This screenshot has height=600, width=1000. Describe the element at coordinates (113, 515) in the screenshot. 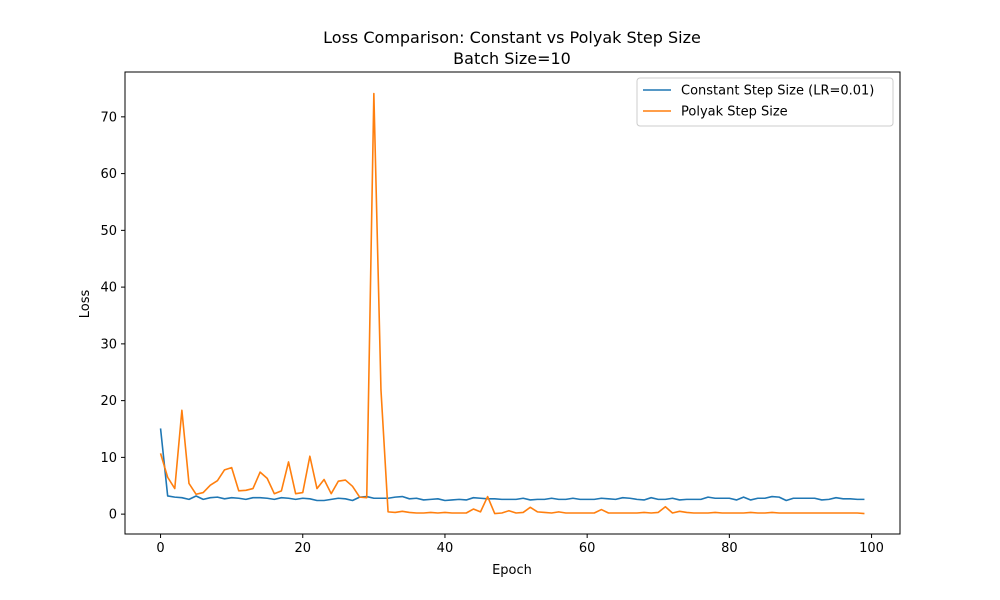

I see `y-tick-label: 0` at that location.